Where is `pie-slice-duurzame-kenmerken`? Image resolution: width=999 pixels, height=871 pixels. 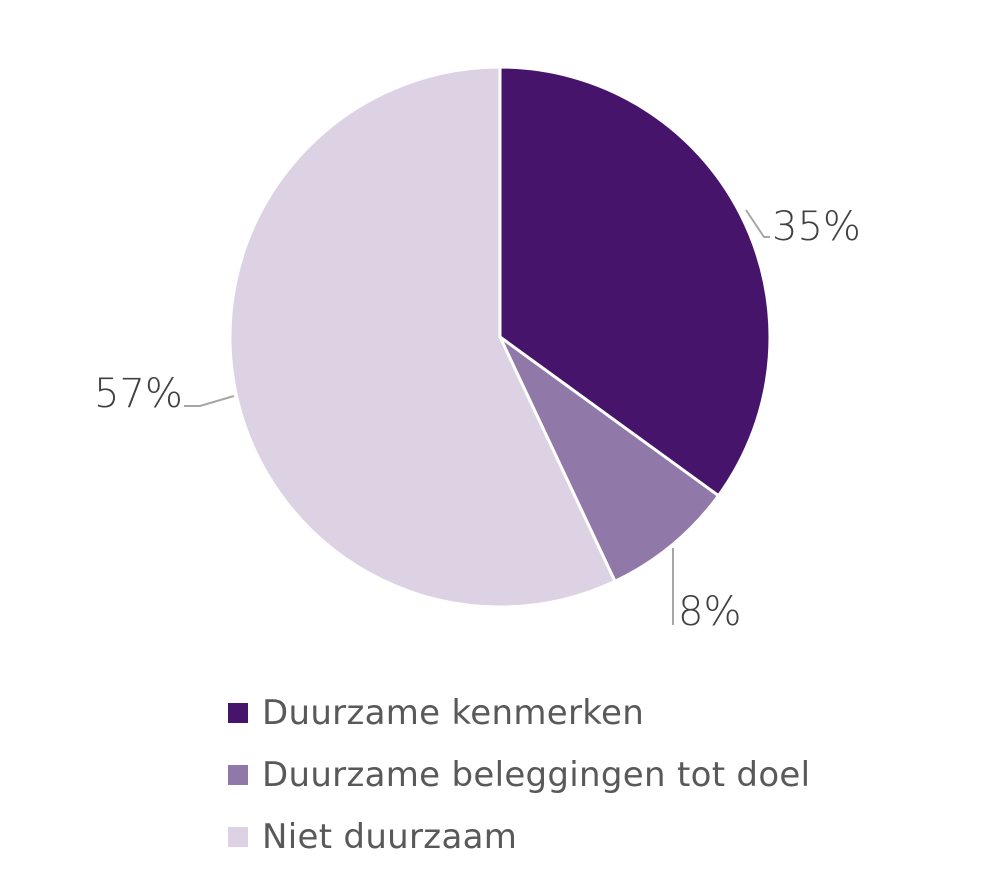 pie-slice-duurzame-kenmerken is located at coordinates (635, 281).